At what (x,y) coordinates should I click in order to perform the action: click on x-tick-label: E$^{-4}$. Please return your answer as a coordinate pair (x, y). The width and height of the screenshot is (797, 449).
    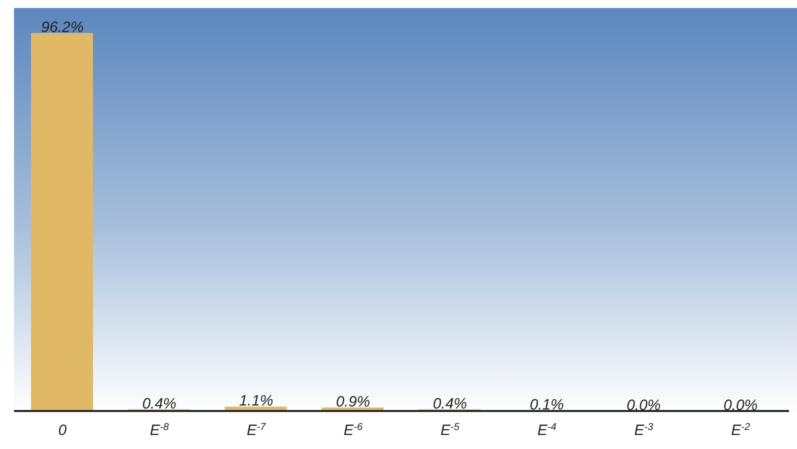
    Looking at the image, I should click on (547, 430).